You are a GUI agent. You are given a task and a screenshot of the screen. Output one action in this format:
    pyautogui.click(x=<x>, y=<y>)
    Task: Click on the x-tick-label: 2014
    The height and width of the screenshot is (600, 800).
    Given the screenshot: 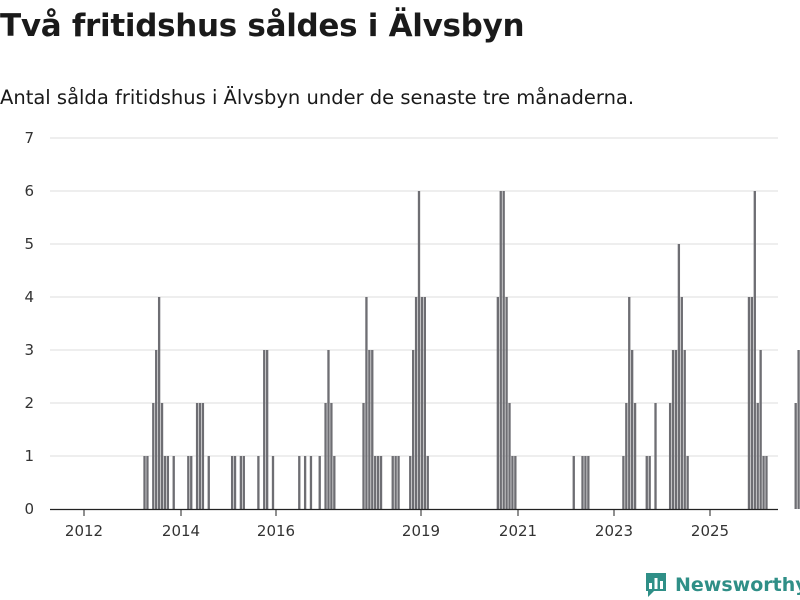 What is the action you would take?
    pyautogui.click(x=181, y=531)
    